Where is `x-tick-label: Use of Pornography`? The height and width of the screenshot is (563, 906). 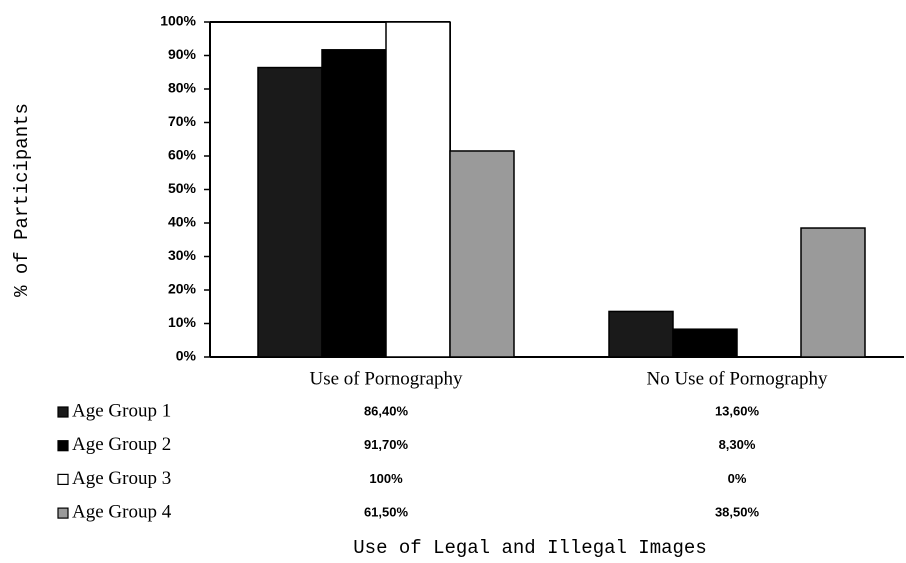 x-tick-label: Use of Pornography is located at coordinates (386, 378).